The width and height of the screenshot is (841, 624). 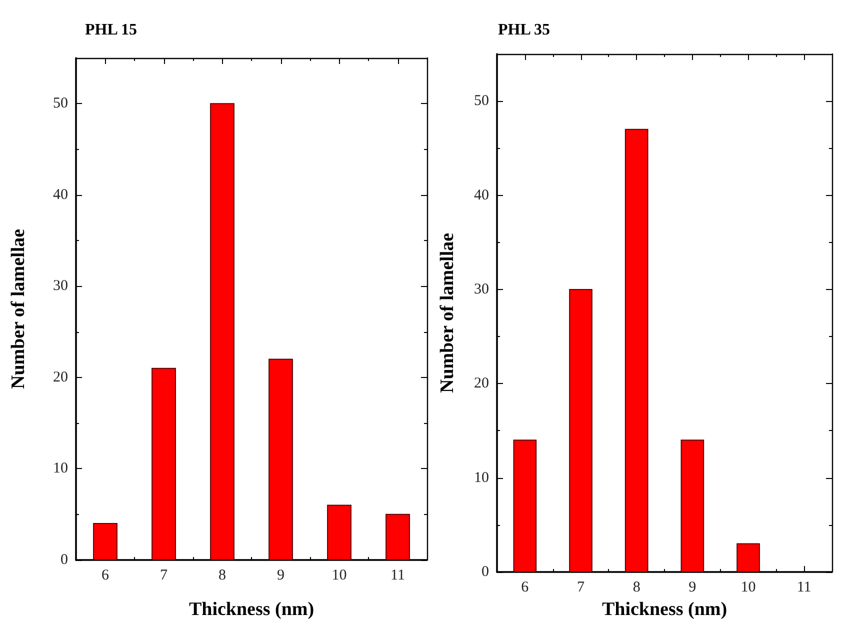 I want to click on chart-title: PHL 15, so click(x=111, y=30).